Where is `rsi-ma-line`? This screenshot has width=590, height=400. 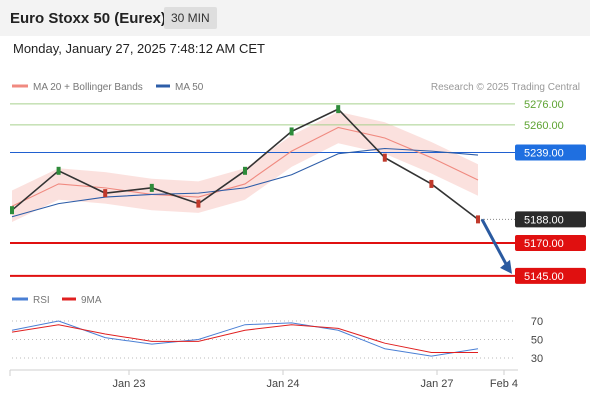 rsi-ma-line is located at coordinates (244, 338).